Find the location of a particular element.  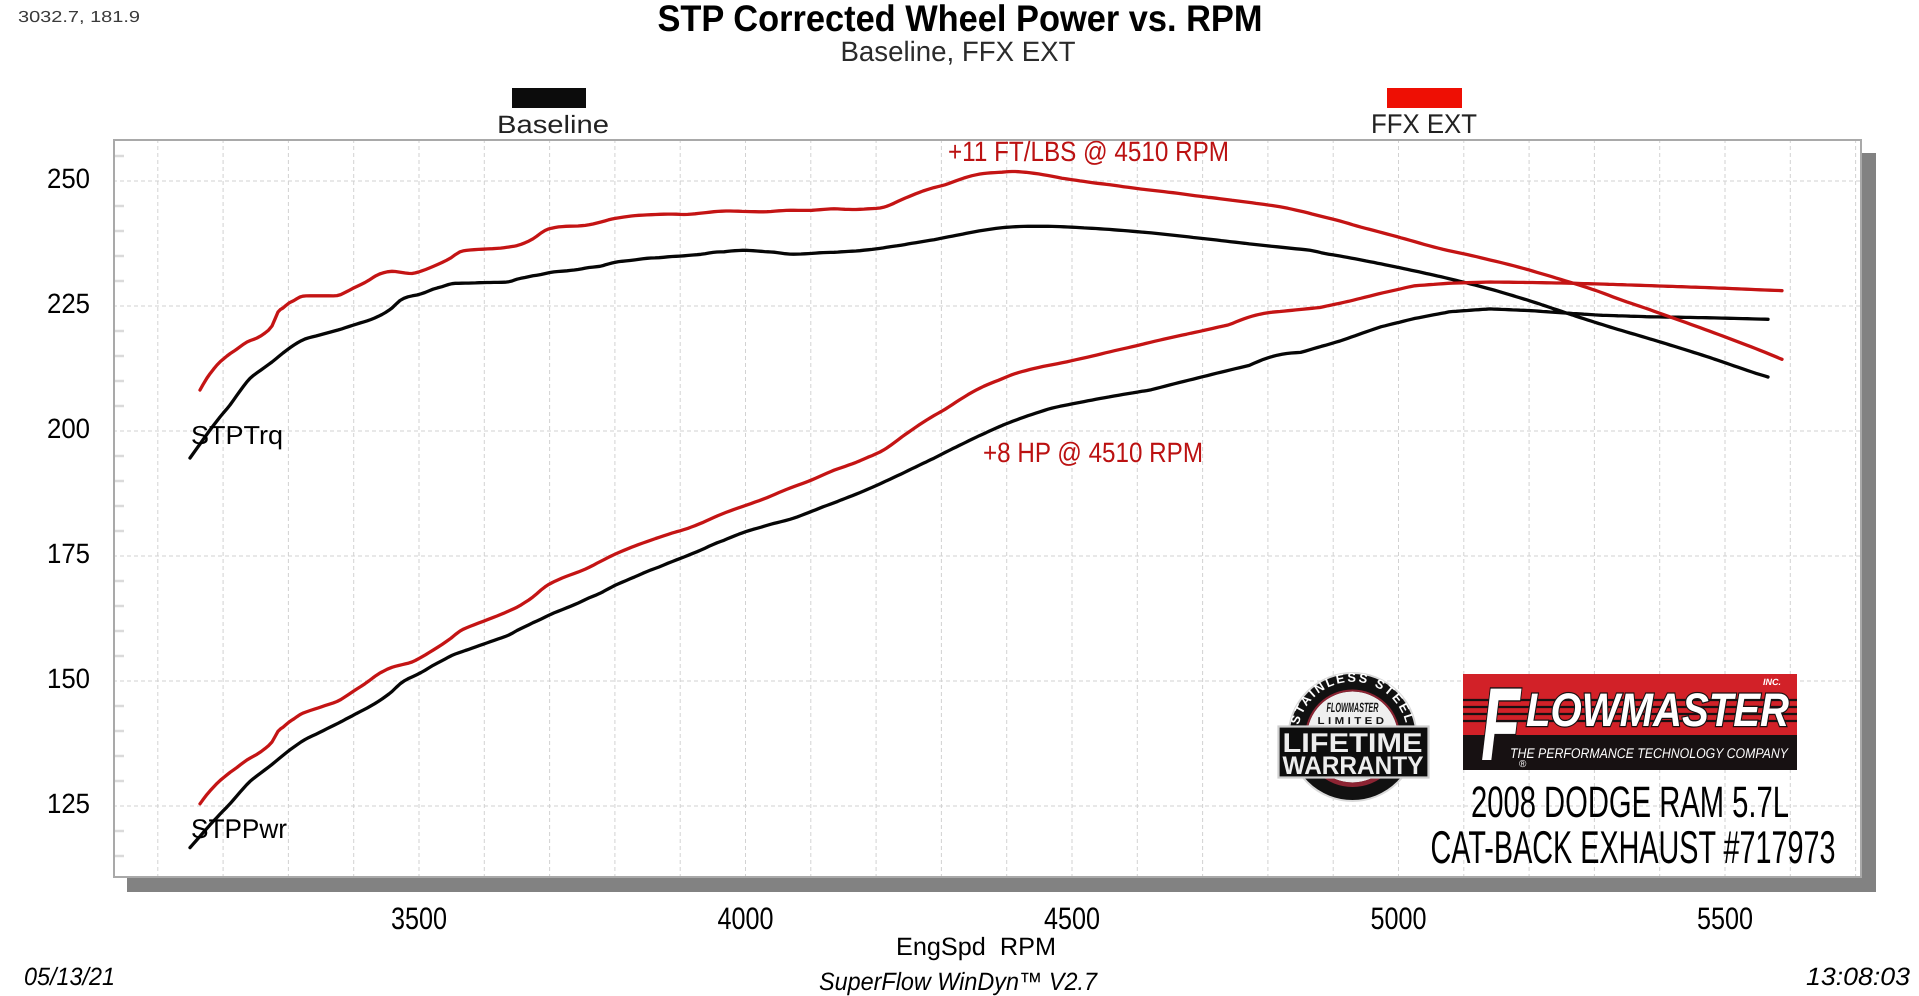

svg-text: +11 FT/LBS @ 4510 RPM is located at coordinates (1088, 151).